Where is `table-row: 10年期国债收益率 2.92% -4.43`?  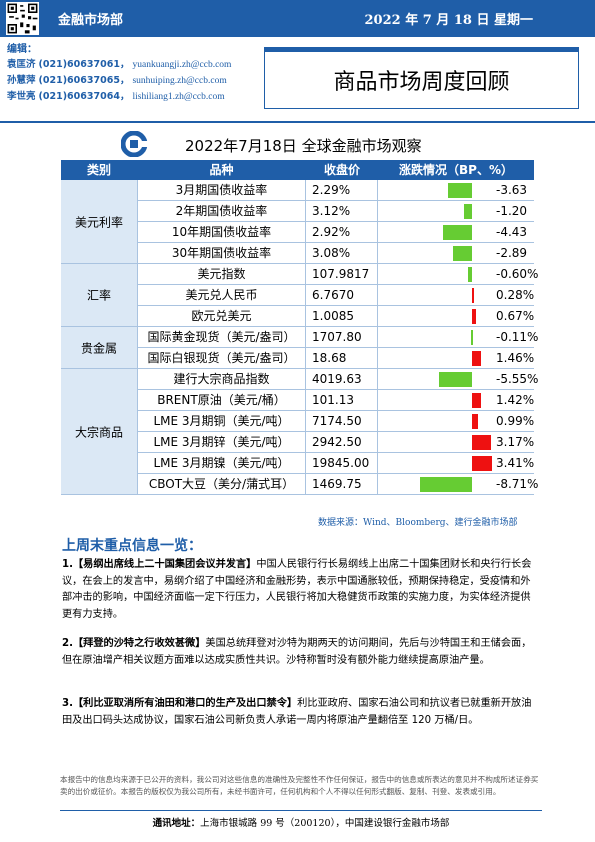 table-row: 10年期国债收益率 2.92% -4.43 is located at coordinates (335, 232).